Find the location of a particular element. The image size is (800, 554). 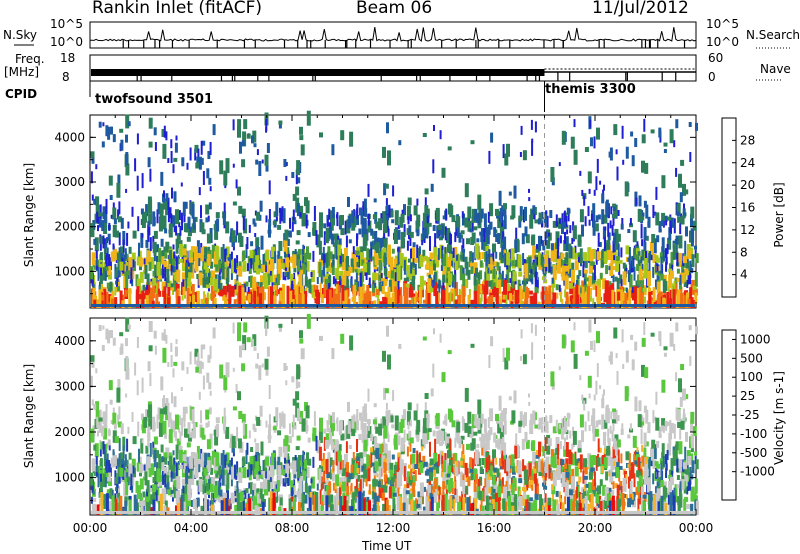

power-ytick-label: 2000 is located at coordinates (69, 227).